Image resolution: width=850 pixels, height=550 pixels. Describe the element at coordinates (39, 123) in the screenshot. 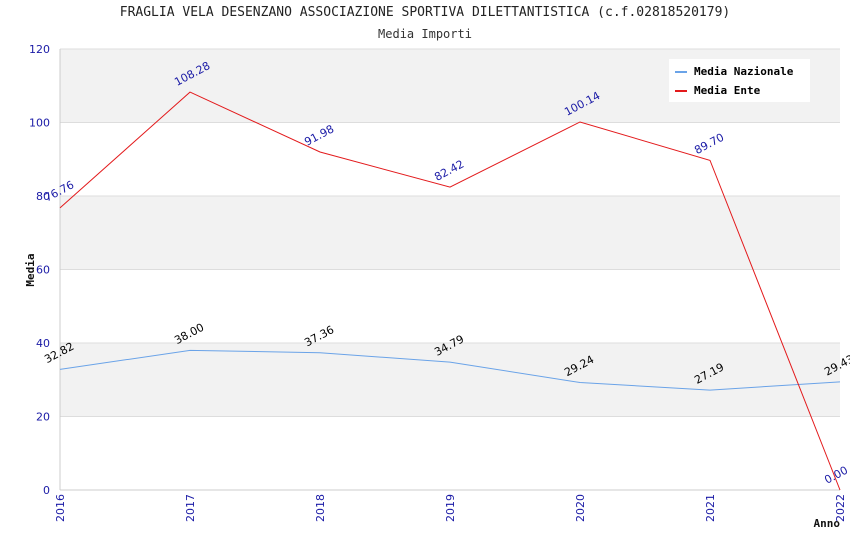

I see `y-tick-label: 100` at that location.